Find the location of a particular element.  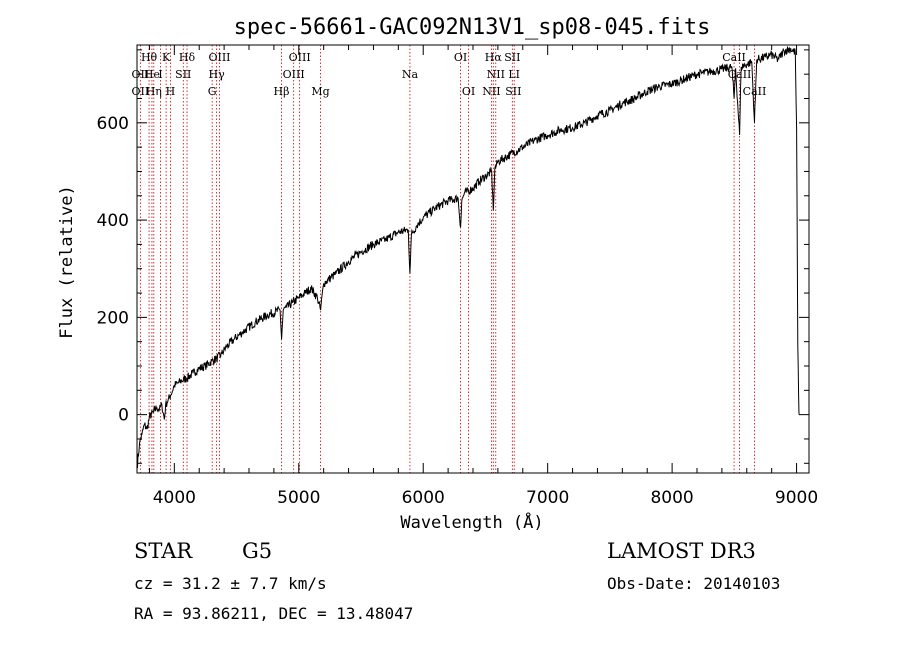

spectral-line-label: Hα is located at coordinates (494, 57).